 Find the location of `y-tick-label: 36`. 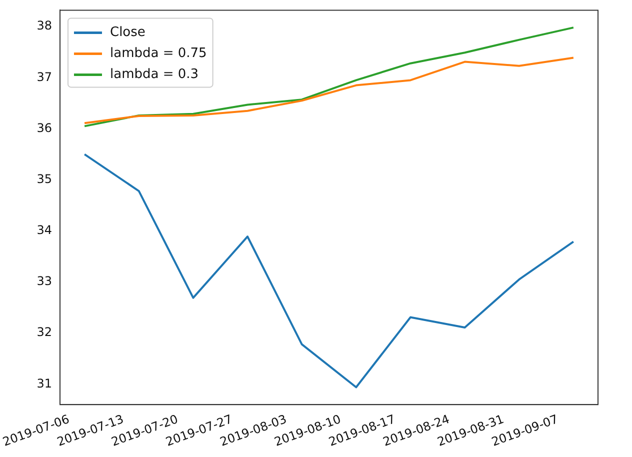

y-tick-label: 36 is located at coordinates (44, 127).